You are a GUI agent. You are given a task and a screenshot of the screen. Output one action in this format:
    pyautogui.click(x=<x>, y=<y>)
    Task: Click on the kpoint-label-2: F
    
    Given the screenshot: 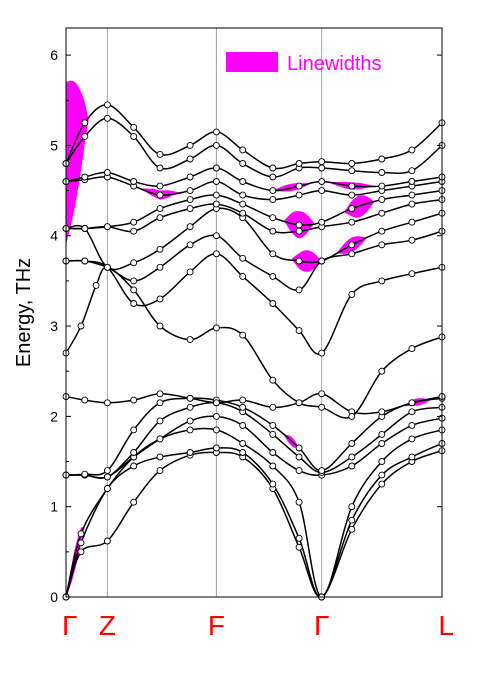 What is the action you would take?
    pyautogui.click(x=216, y=625)
    